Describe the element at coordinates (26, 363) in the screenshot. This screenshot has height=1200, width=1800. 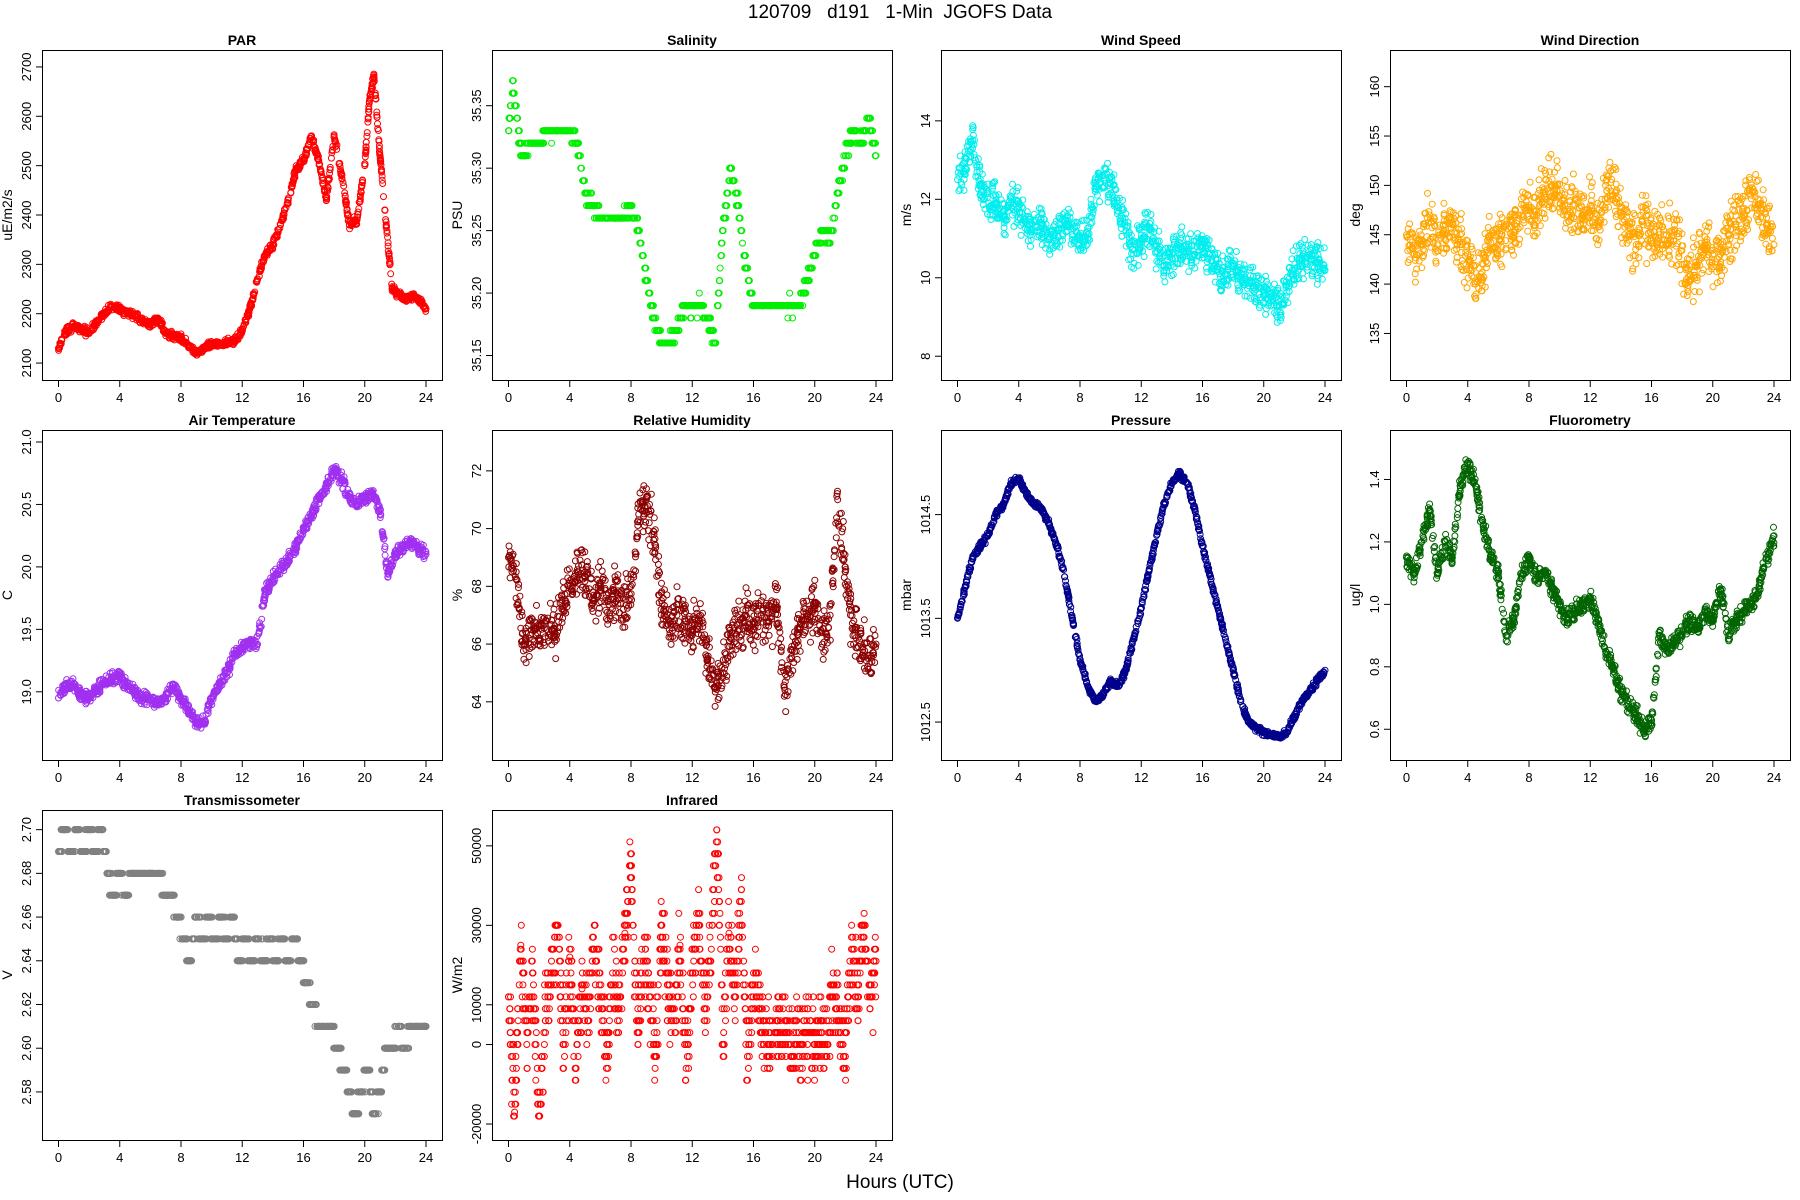
I see `y-tick-label: 2100` at that location.